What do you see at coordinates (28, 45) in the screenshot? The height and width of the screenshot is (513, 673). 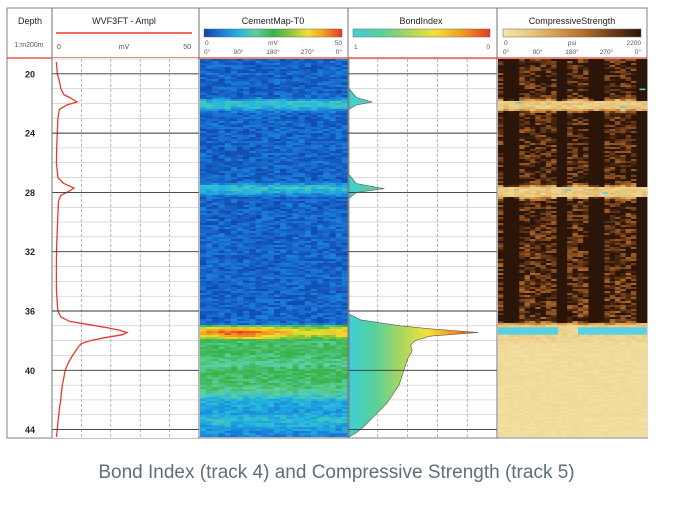 I see `depth-scale: 1:m200m` at bounding box center [28, 45].